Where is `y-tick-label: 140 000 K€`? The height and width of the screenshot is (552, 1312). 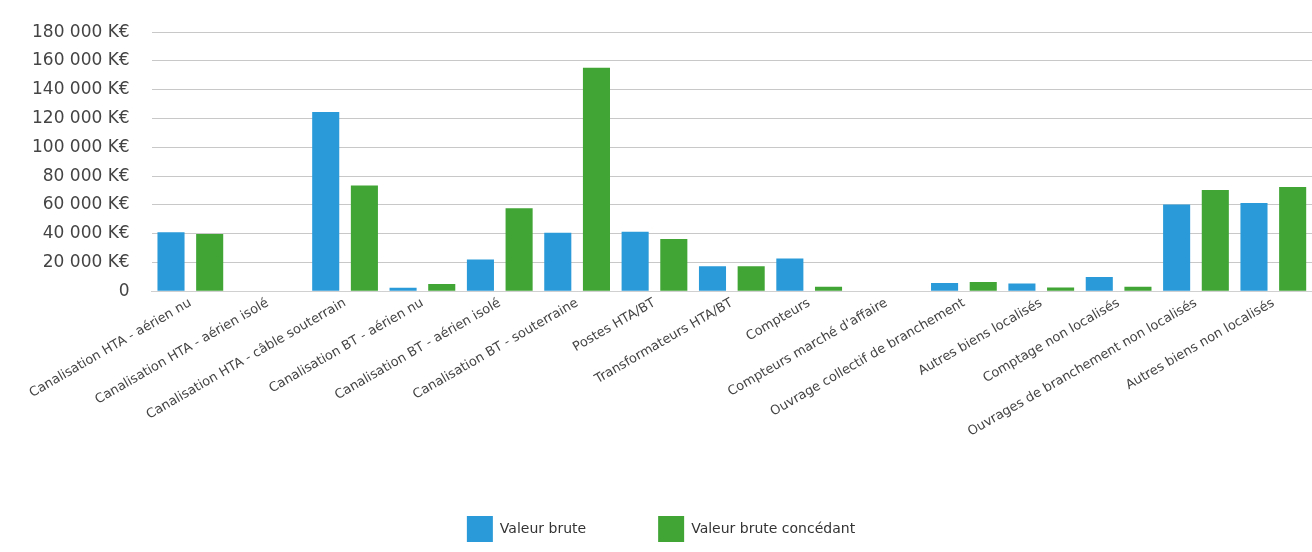
y-tick-label: 140 000 K€ is located at coordinates (81, 88).